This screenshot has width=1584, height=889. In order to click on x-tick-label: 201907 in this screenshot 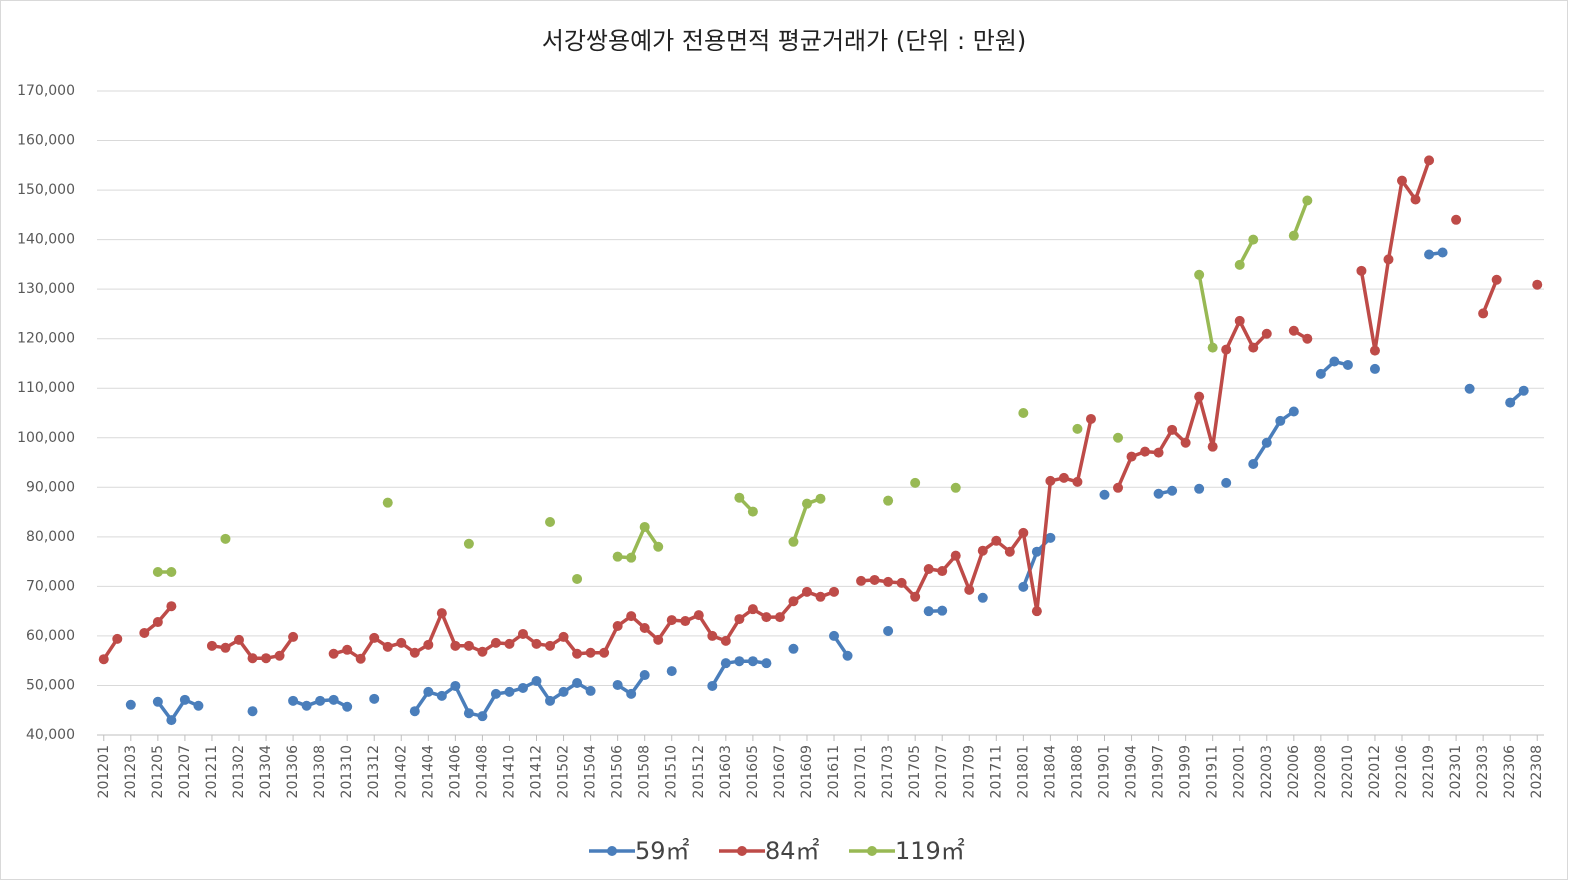, I will do `click(1159, 771)`.